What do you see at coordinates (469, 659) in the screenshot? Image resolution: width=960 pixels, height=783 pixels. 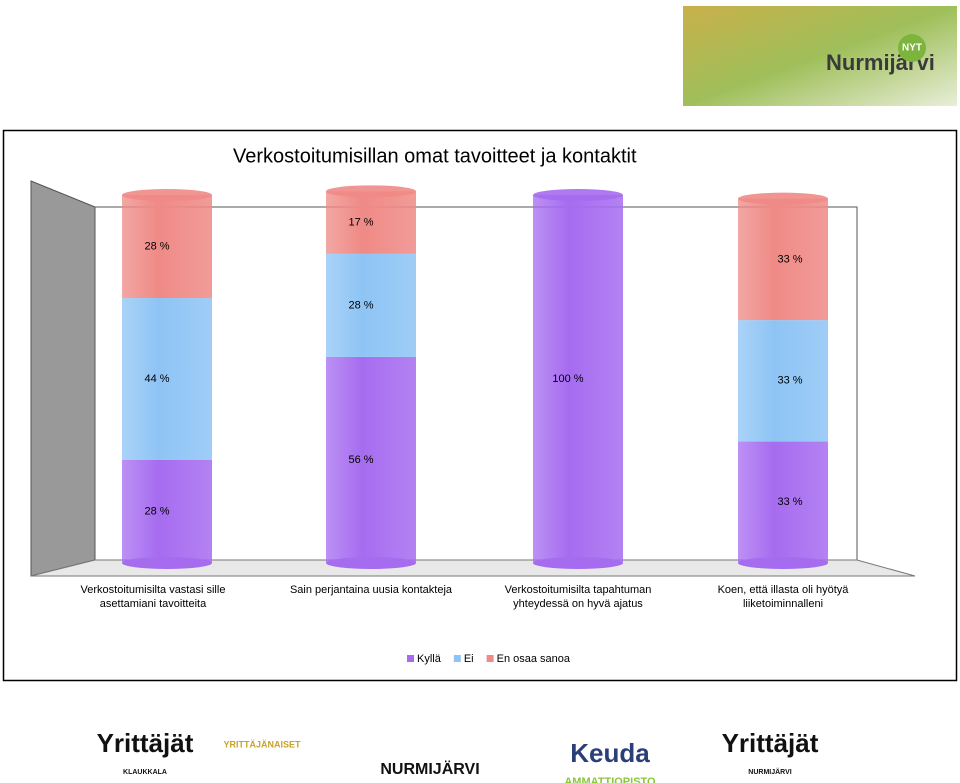 I see `legend-label: Ei` at bounding box center [469, 659].